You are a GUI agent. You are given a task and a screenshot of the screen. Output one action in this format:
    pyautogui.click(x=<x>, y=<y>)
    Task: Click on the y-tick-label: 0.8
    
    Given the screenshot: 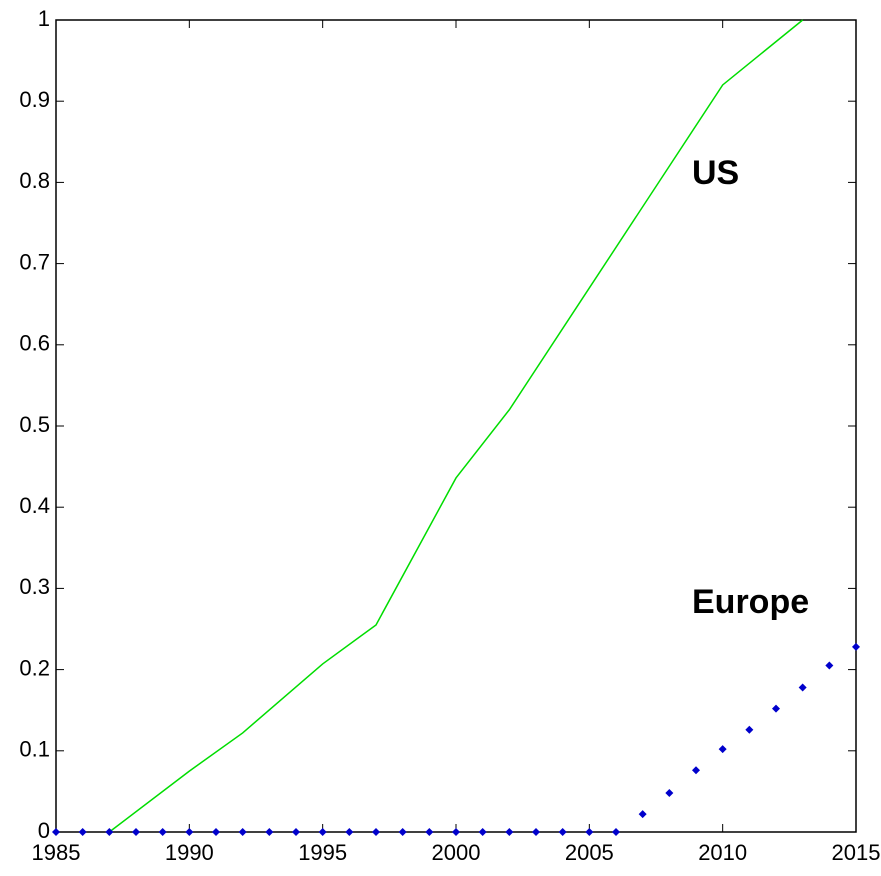 What is the action you would take?
    pyautogui.click(x=34, y=180)
    